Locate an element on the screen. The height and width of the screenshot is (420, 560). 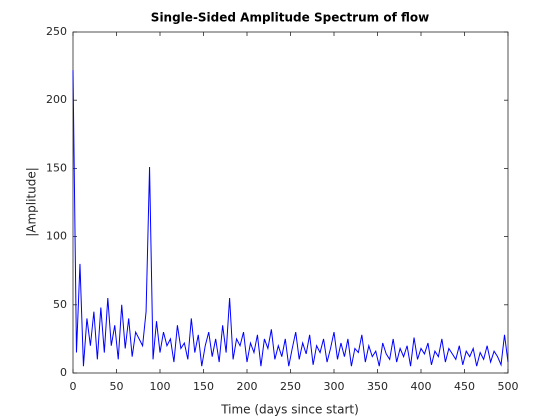
x-tick-label: 200 is located at coordinates (247, 386).